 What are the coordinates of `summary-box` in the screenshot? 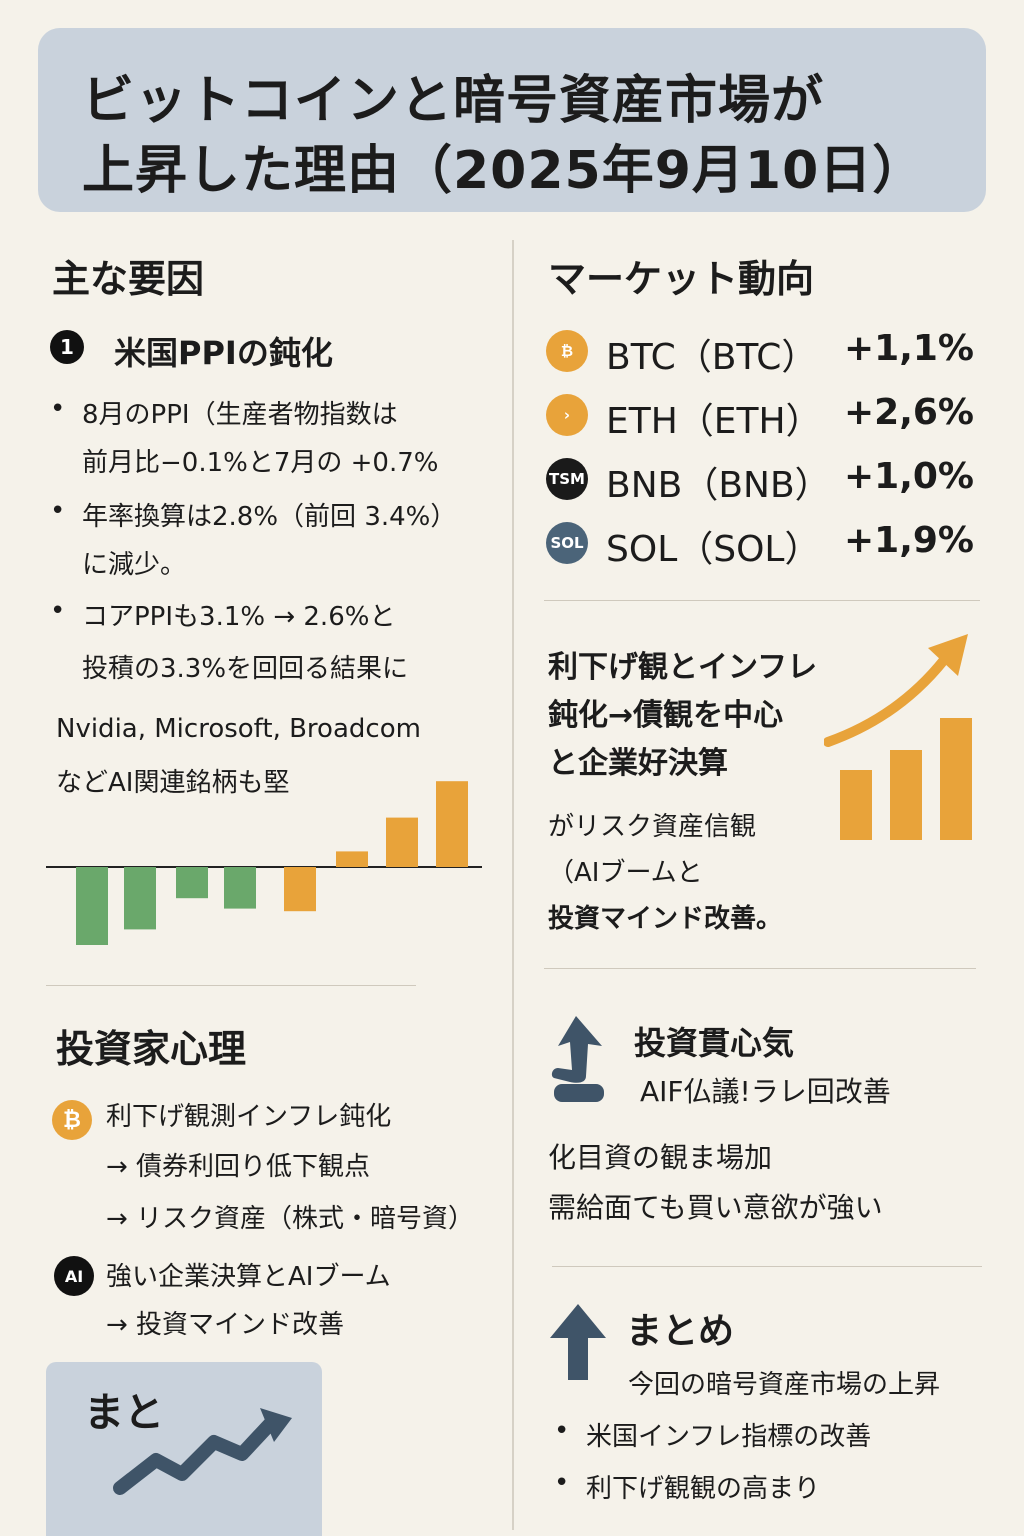 It's located at (184, 1449).